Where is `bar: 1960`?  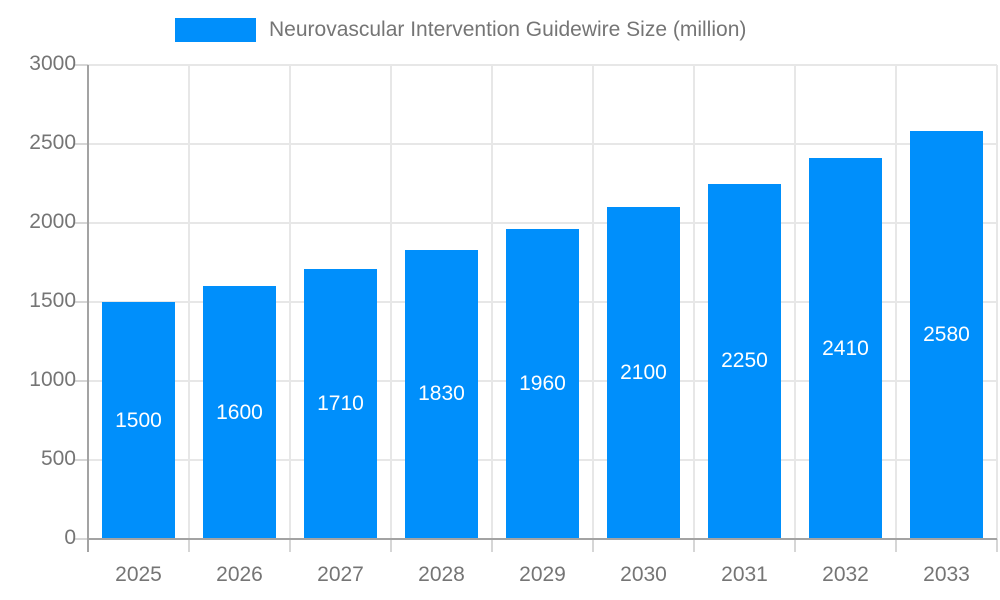 bar: 1960 is located at coordinates (542, 384).